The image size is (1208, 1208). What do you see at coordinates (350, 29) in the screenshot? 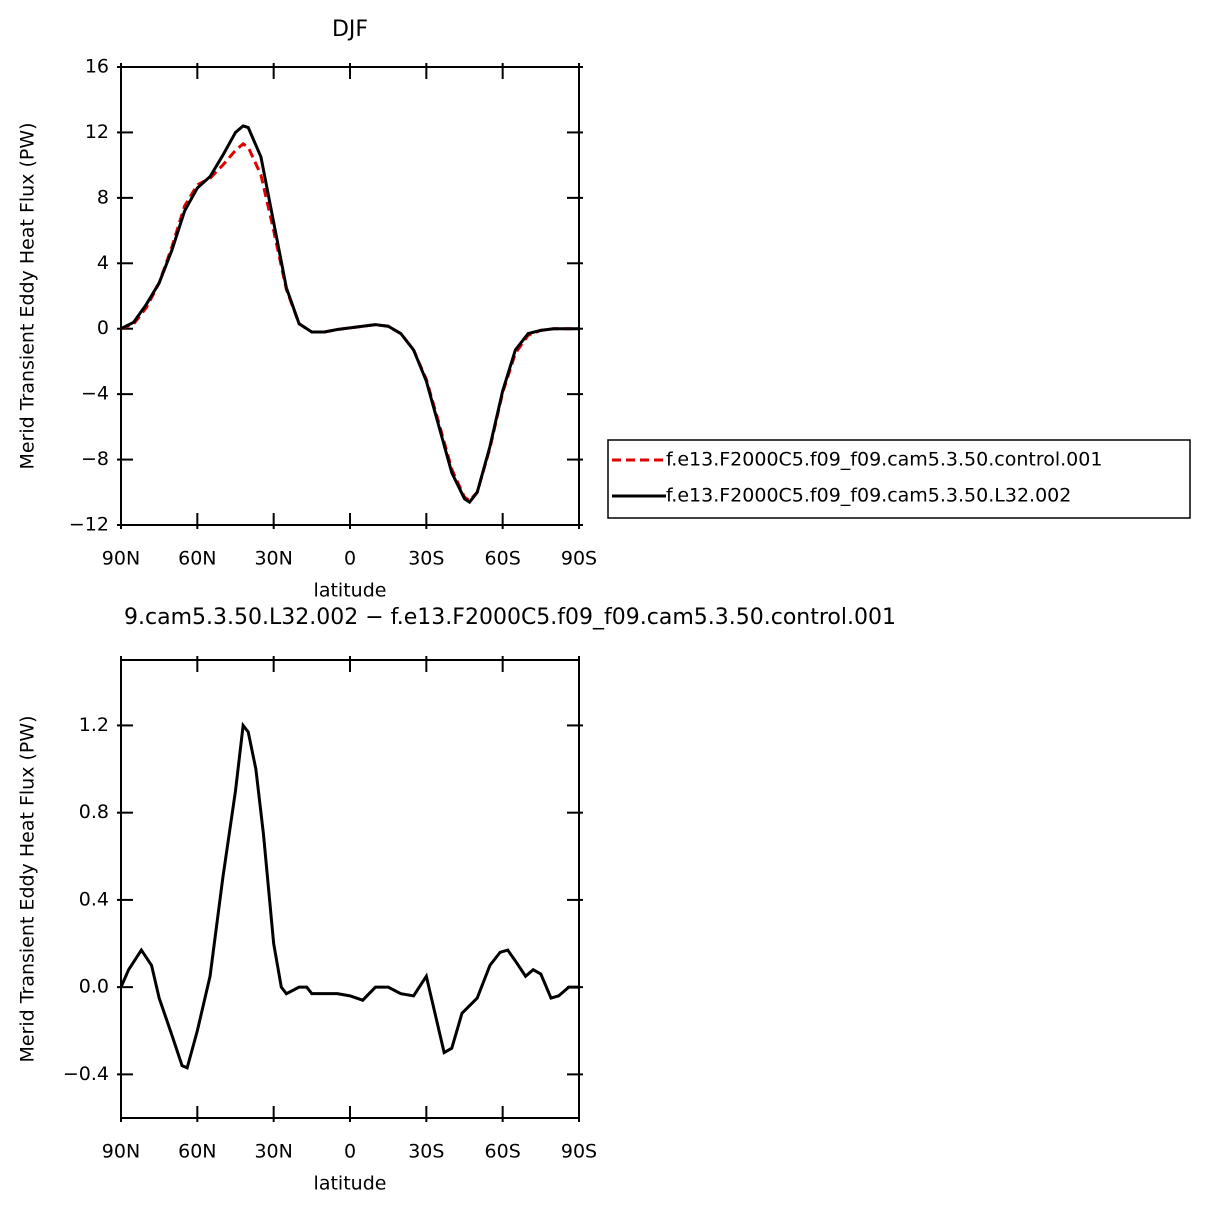
I see `chart-title: DJF` at bounding box center [350, 29].